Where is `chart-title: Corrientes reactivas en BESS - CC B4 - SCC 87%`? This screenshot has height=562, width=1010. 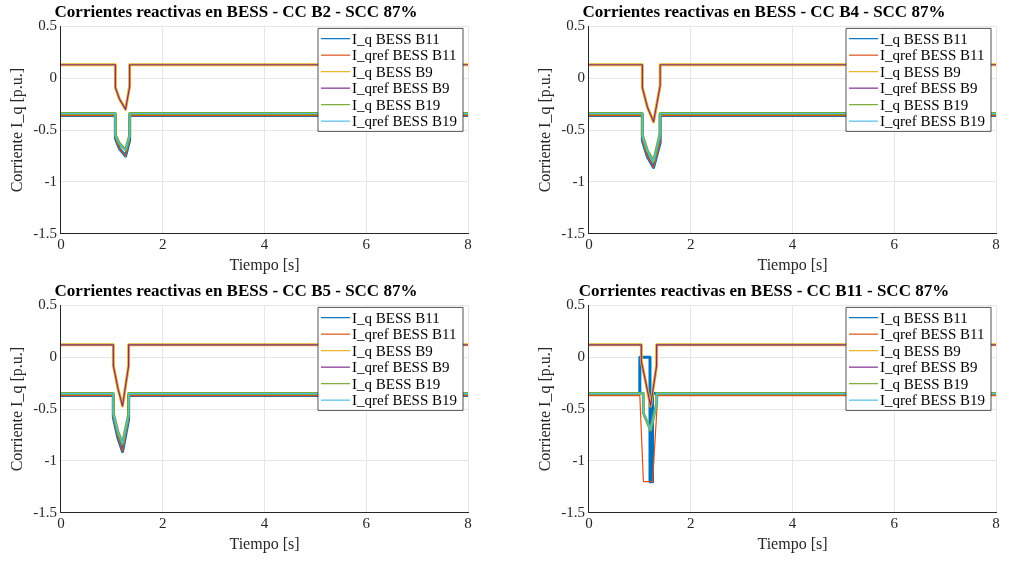
chart-title: Corrientes reactivas en BESS - CC B4 - SCC 87% is located at coordinates (764, 11).